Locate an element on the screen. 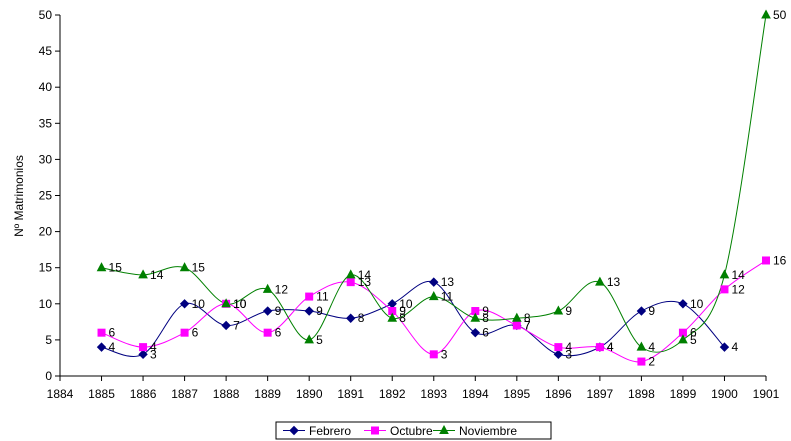 The image size is (791, 441). data-label-noviembre: 13 is located at coordinates (614, 282).